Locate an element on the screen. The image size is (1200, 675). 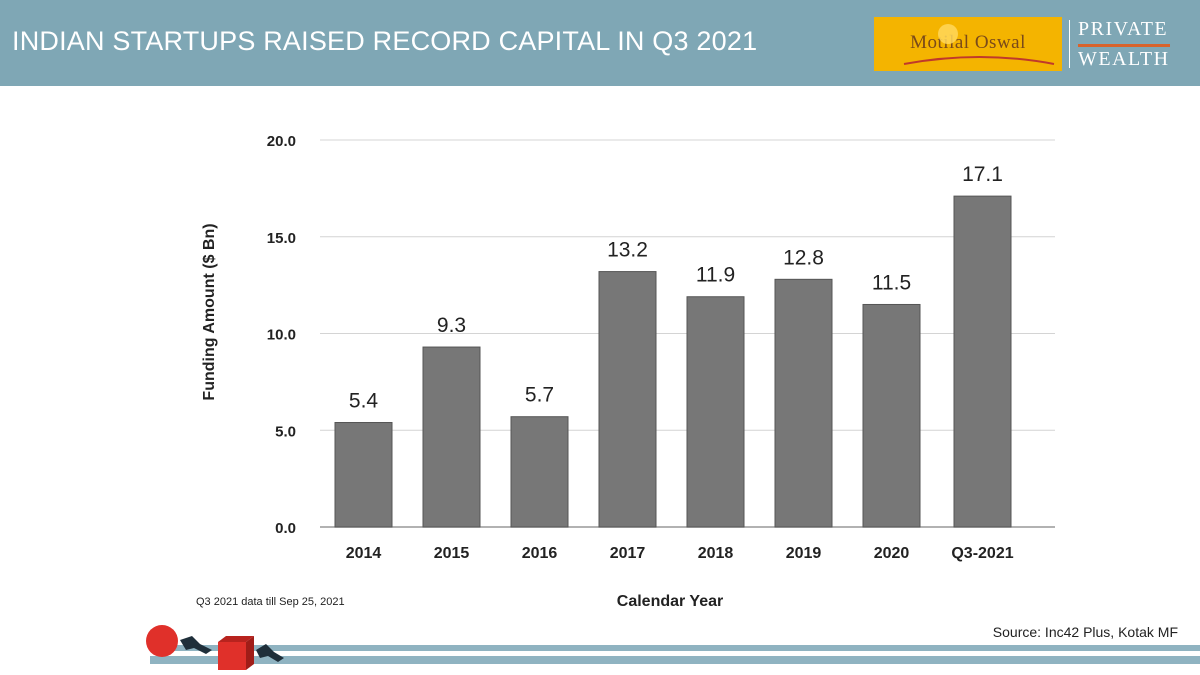
logo-divider is located at coordinates (1069, 44).